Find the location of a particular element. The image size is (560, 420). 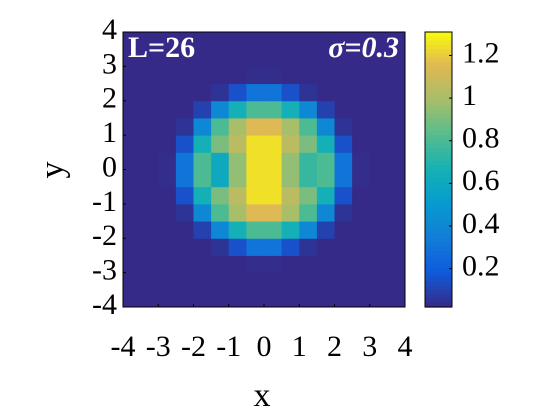

colorbar-frame is located at coordinates (438, 169).